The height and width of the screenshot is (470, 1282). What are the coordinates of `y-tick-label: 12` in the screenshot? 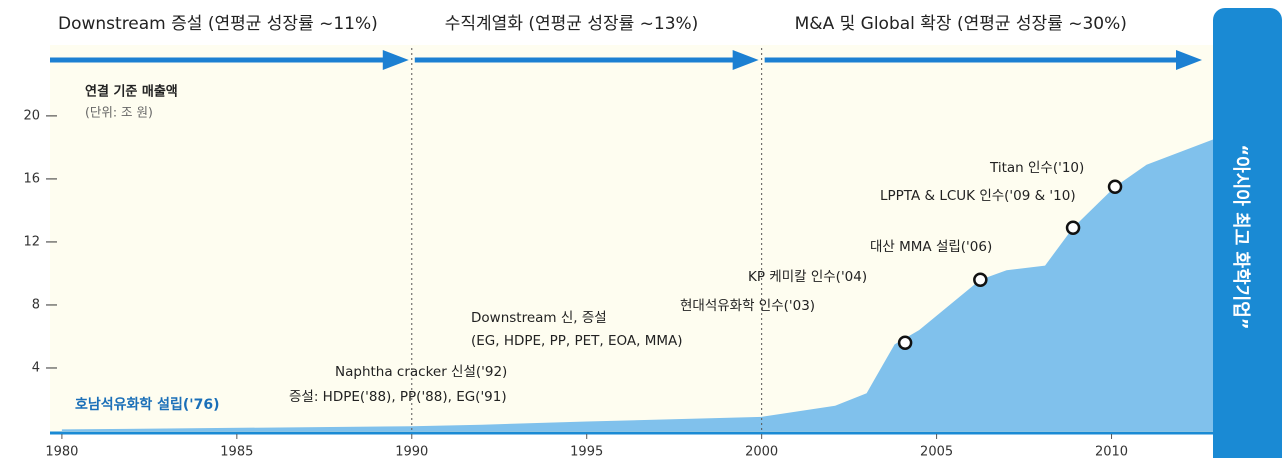 It's located at (31, 241).